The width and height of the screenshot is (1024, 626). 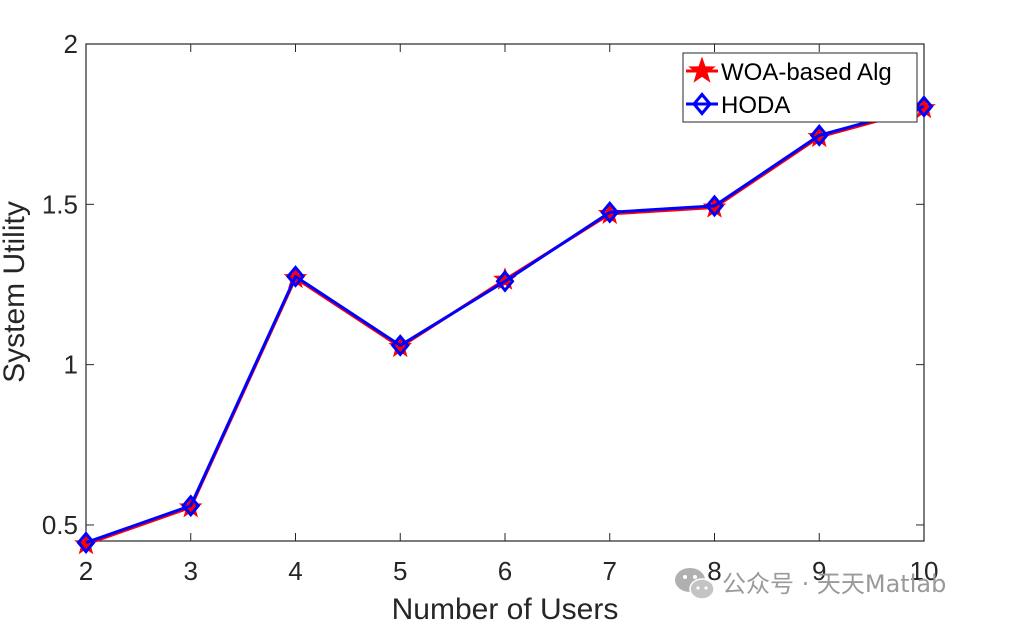 What do you see at coordinates (505, 609) in the screenshot?
I see `x-axis-label: Number of Users` at bounding box center [505, 609].